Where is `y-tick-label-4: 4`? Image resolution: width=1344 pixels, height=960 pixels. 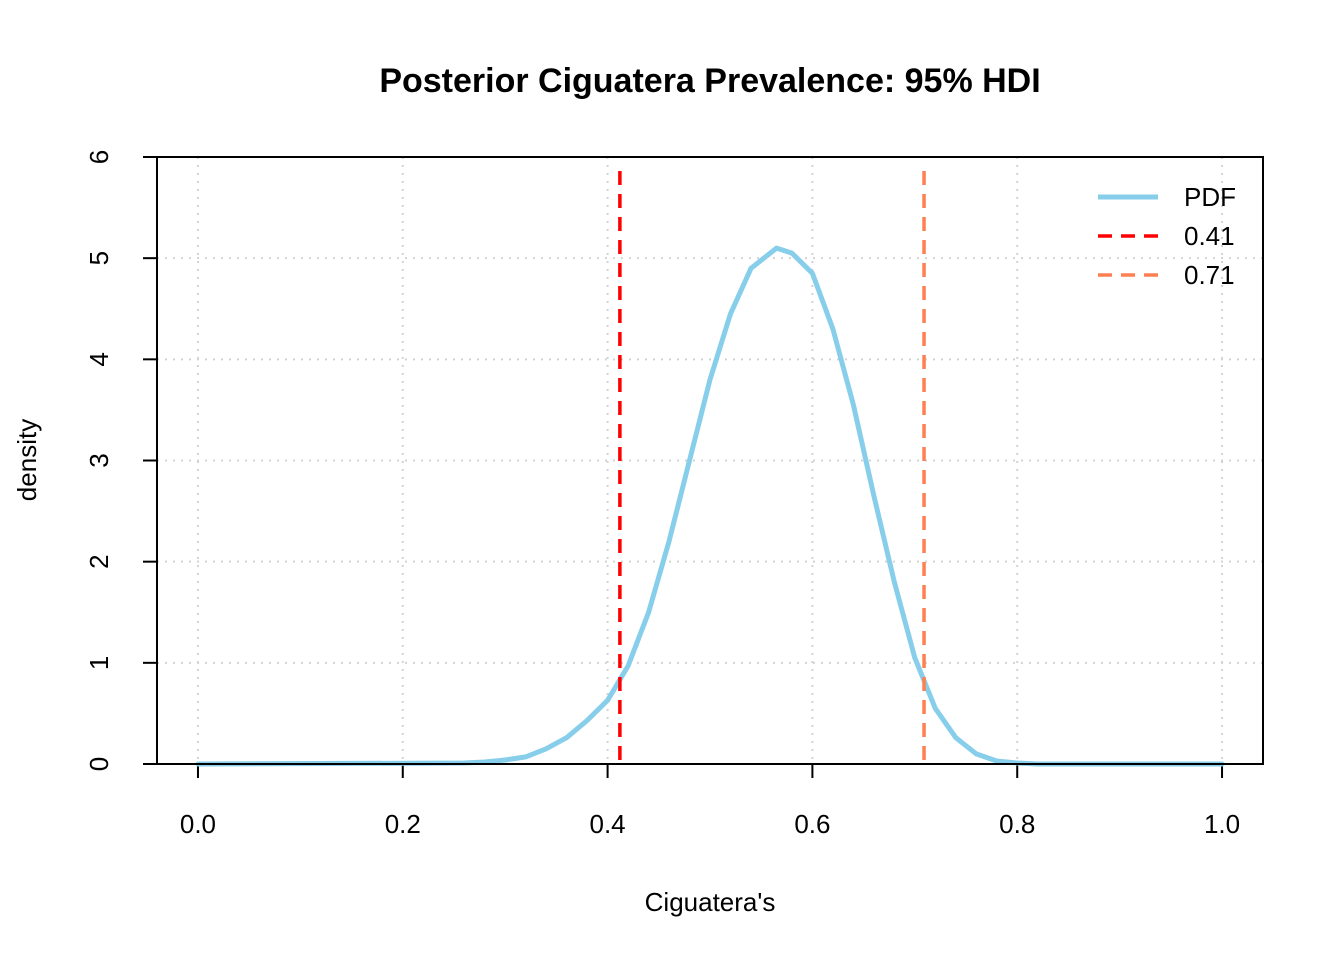
y-tick-label-4: 4 is located at coordinates (99, 359).